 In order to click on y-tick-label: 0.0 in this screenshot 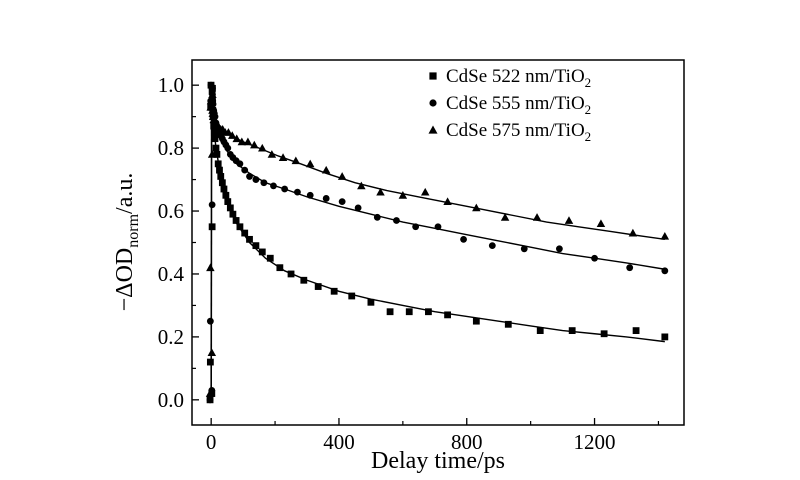, I will do `click(171, 400)`.